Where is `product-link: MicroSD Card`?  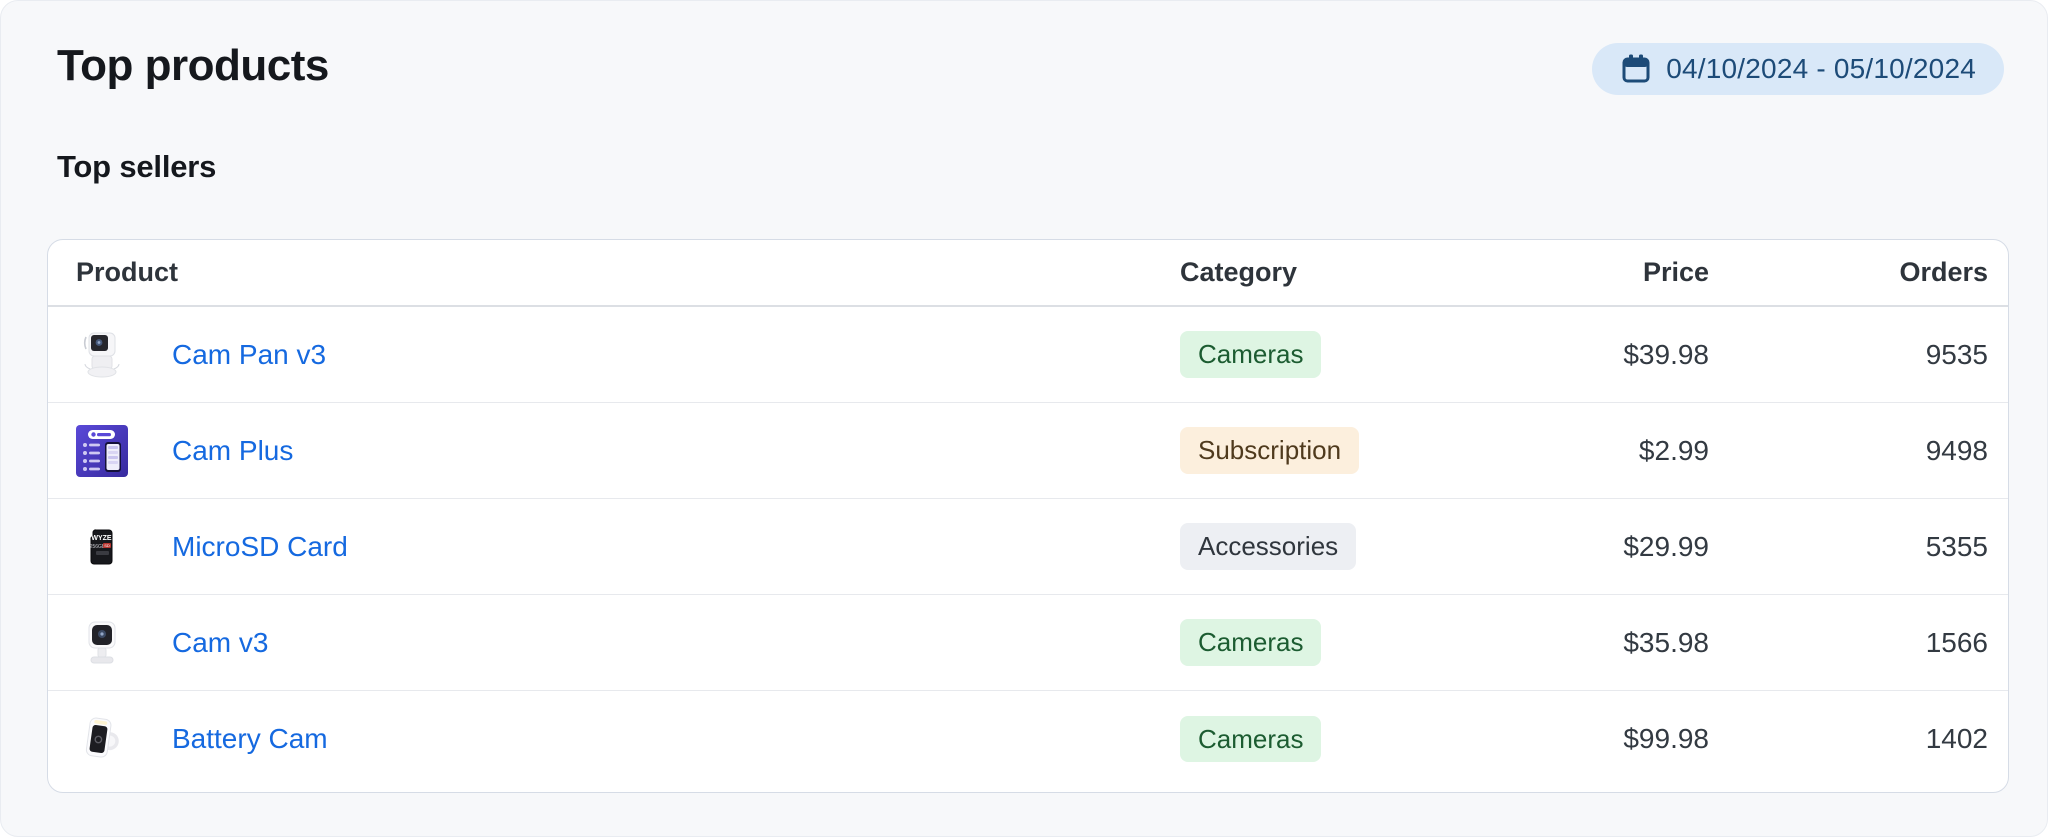 product-link: MicroSD Card is located at coordinates (260, 546).